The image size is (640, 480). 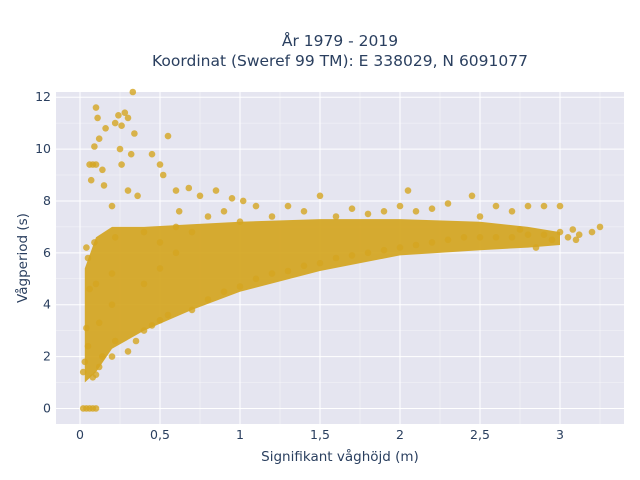 I want to click on x-axis-title: Signifikant våghöjd (m), so click(x=340, y=456).